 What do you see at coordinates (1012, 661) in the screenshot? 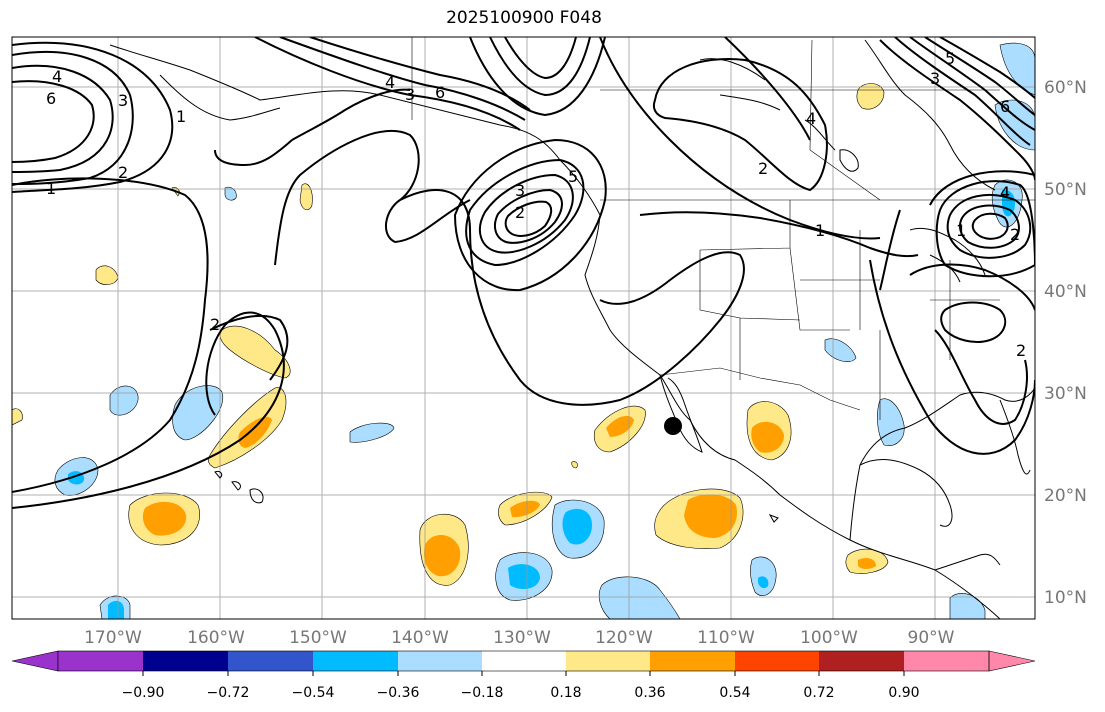
I see `colorbar-max-extend` at bounding box center [1012, 661].